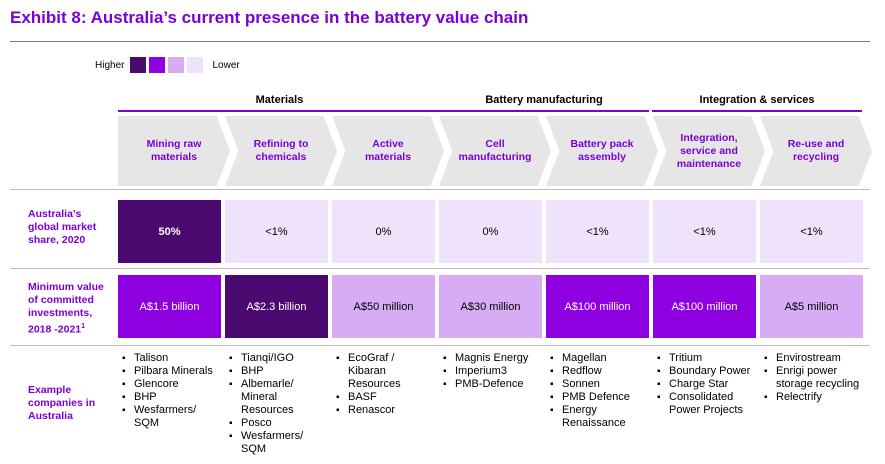 The height and width of the screenshot is (464, 885). What do you see at coordinates (705, 358) in the screenshot?
I see `company-item: Tritium` at bounding box center [705, 358].